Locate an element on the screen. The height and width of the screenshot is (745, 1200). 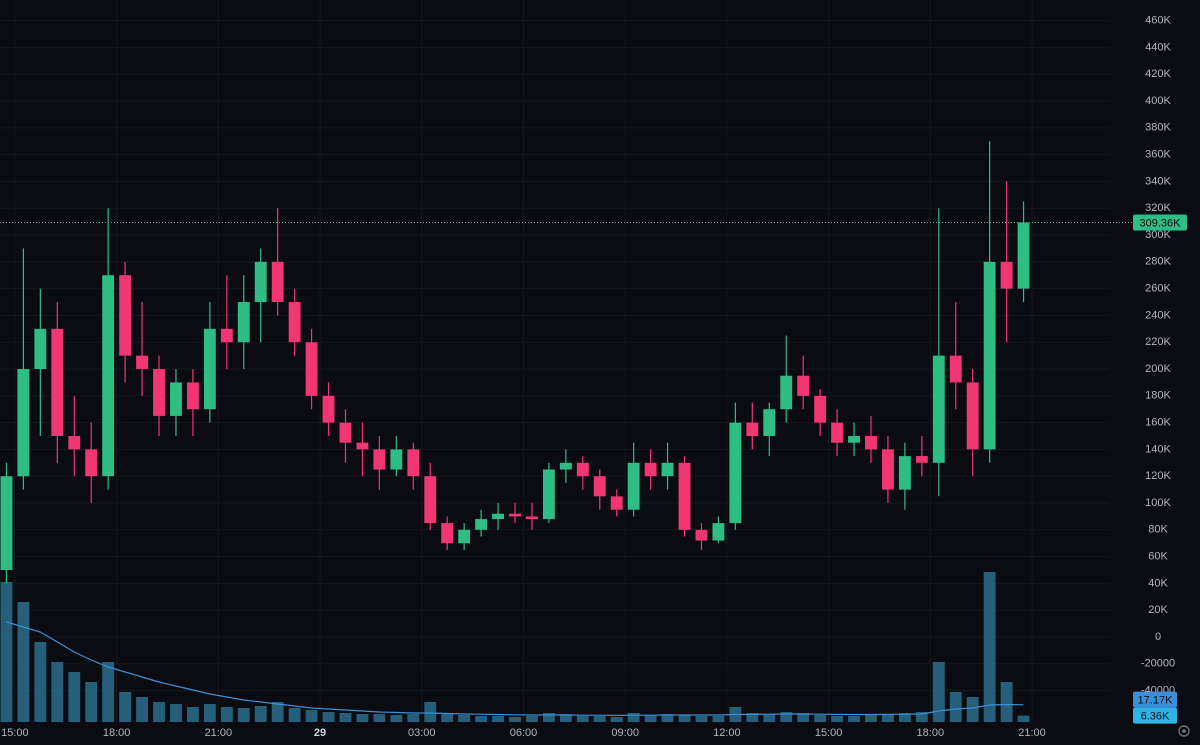
y-tick-label: 360K is located at coordinates (1158, 155).